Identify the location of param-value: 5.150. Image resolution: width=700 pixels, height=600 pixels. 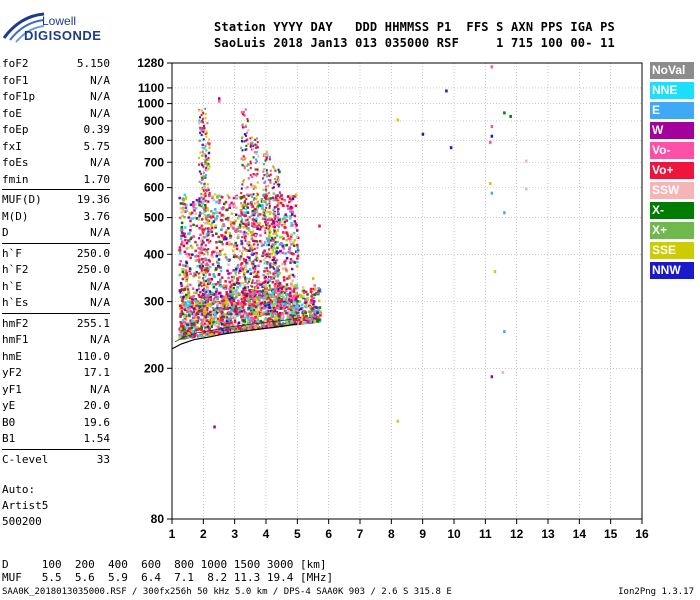
(93, 63).